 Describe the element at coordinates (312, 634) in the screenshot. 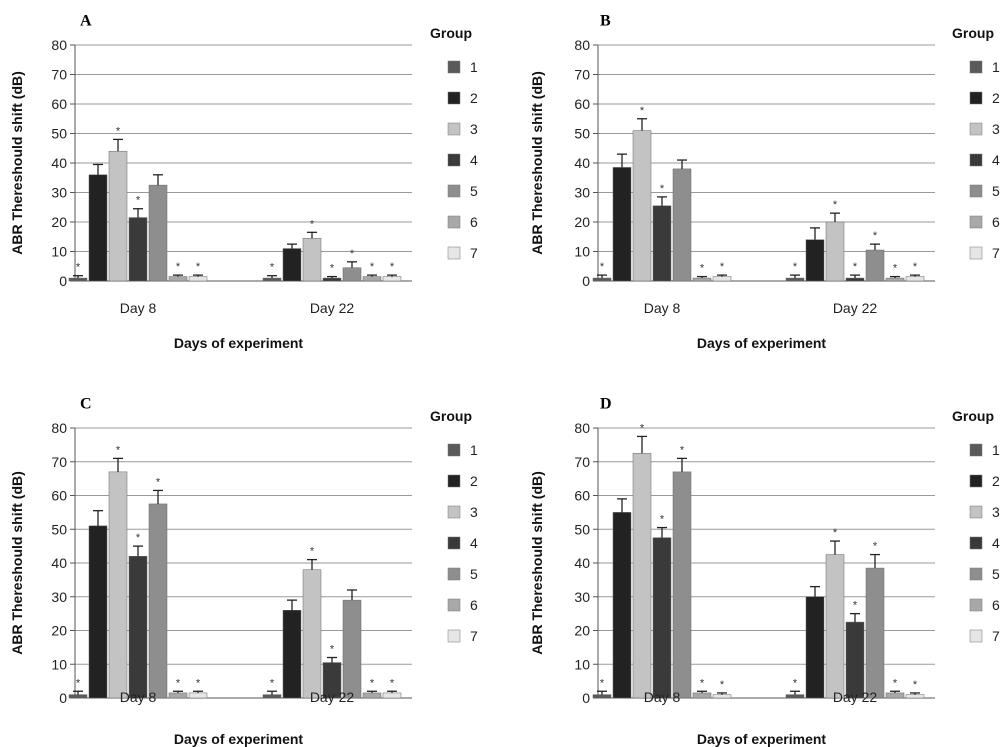

I see `bar-group3-day22` at that location.